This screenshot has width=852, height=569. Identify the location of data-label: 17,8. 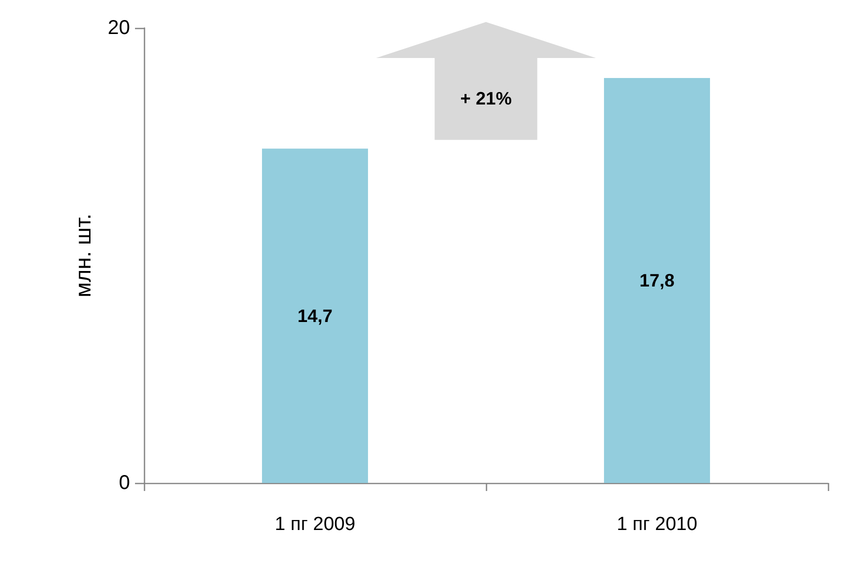
(657, 280).